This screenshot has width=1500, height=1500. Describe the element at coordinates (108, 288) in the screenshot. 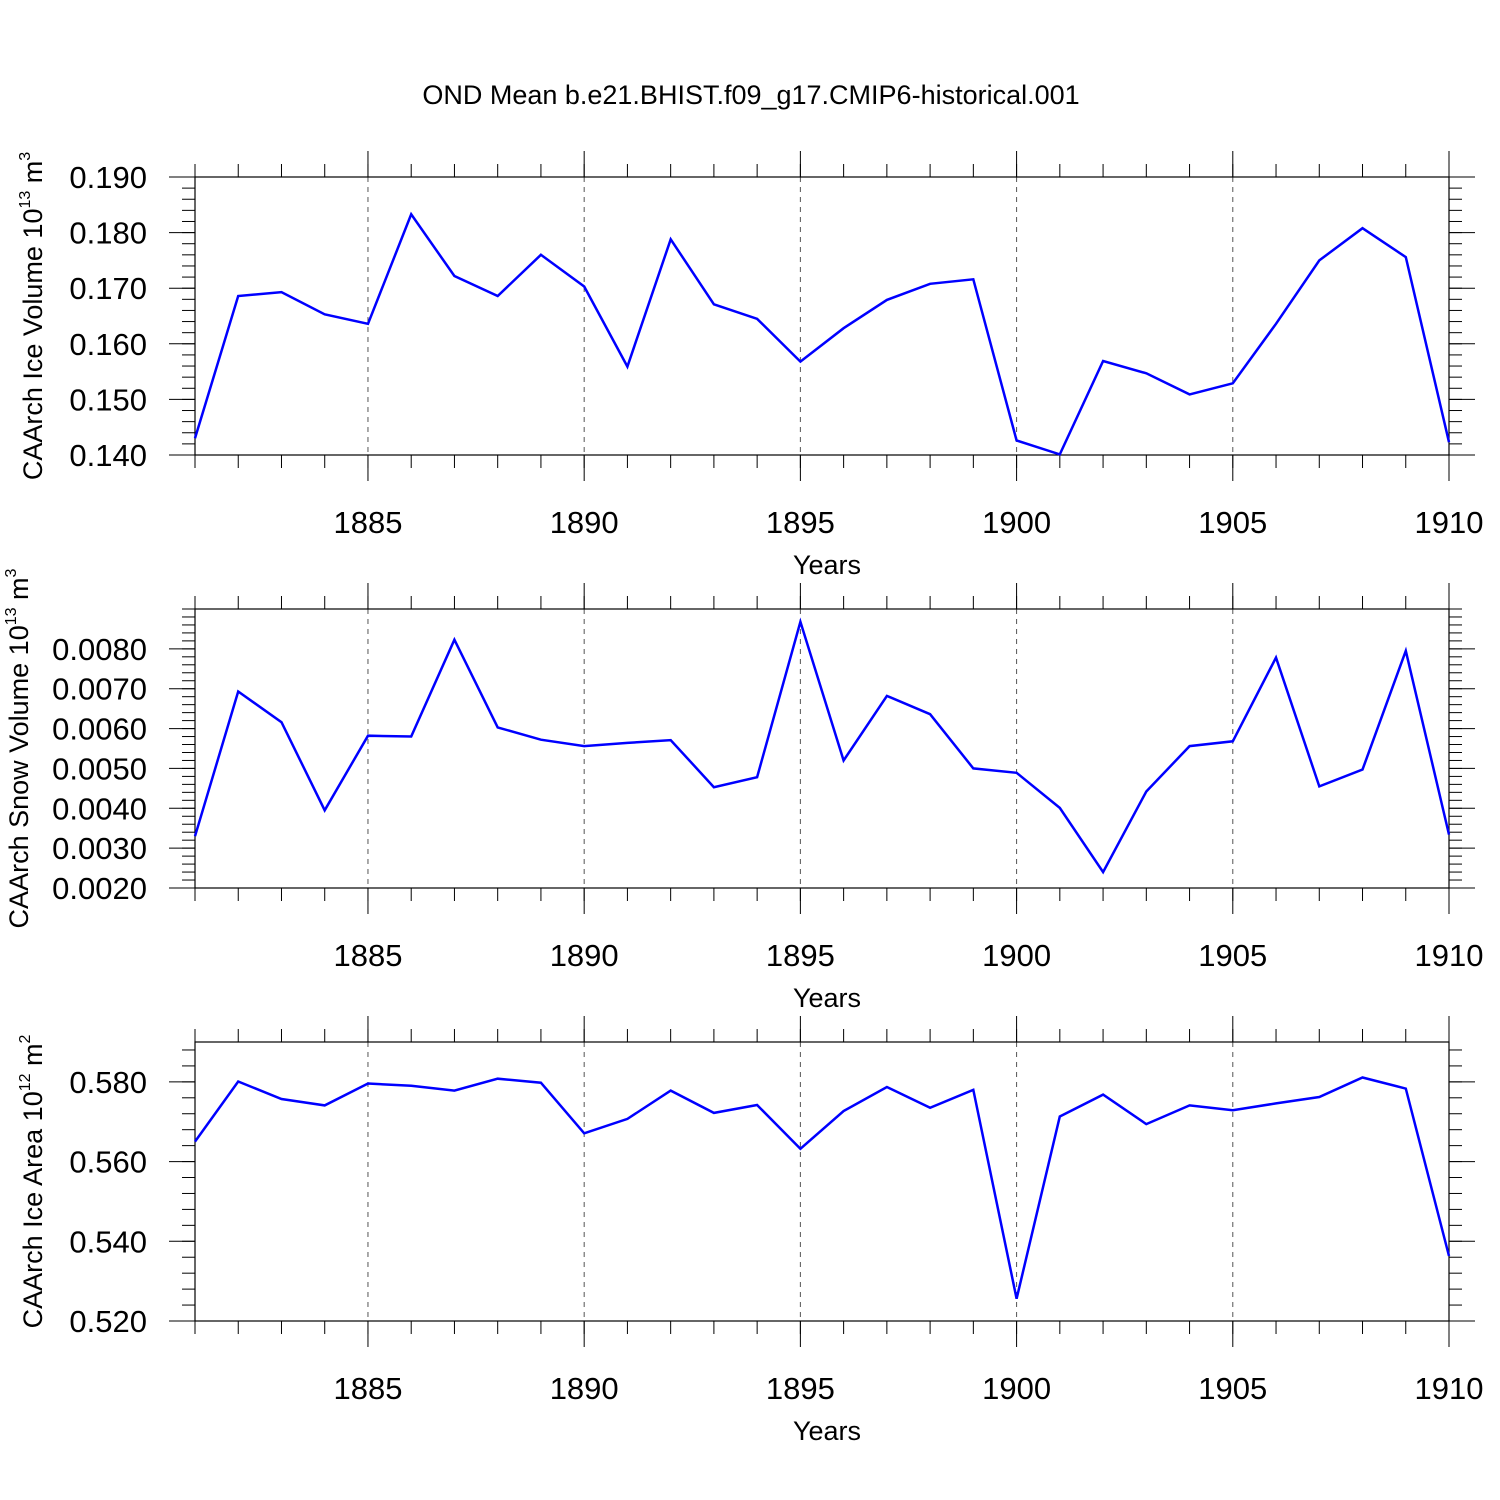

I see `y-tick-label: 0.170` at that location.